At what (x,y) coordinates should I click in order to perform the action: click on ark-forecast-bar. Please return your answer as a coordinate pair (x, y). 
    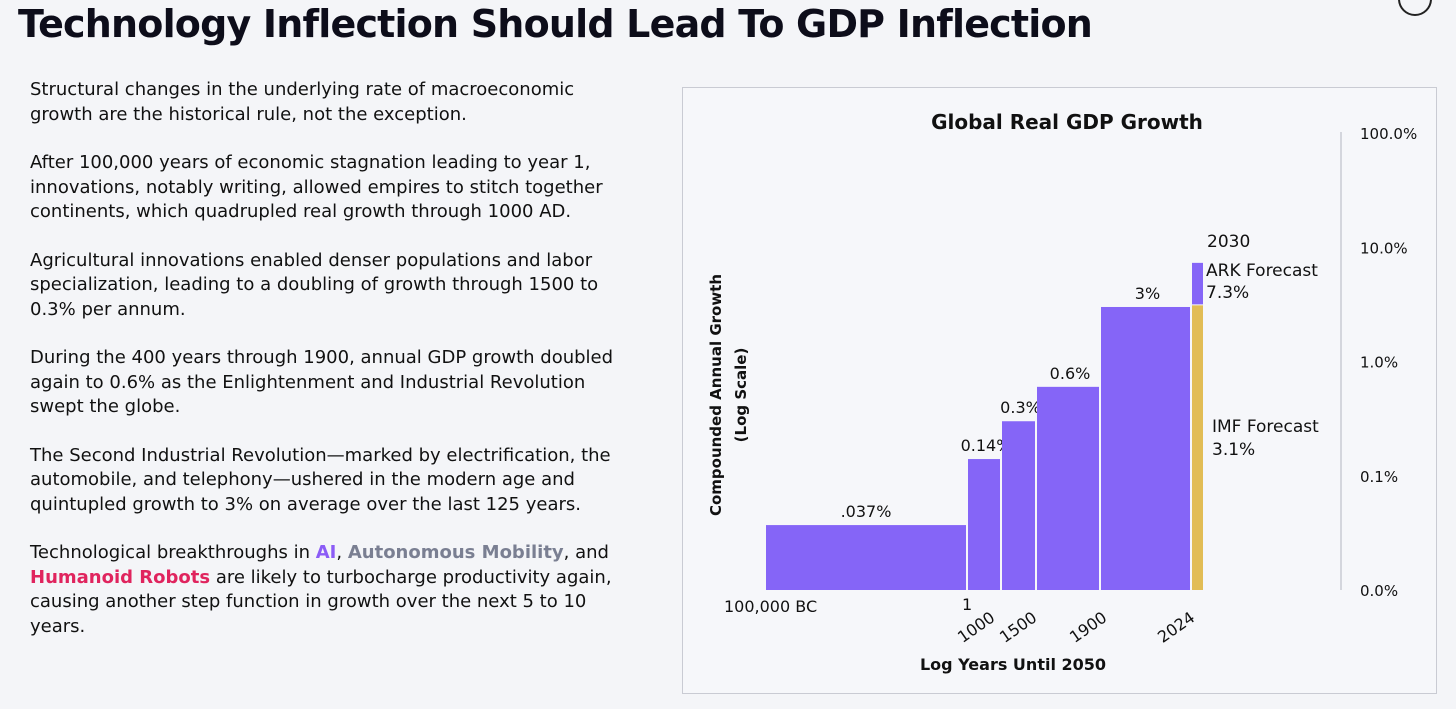
    Looking at the image, I should click on (1197, 283).